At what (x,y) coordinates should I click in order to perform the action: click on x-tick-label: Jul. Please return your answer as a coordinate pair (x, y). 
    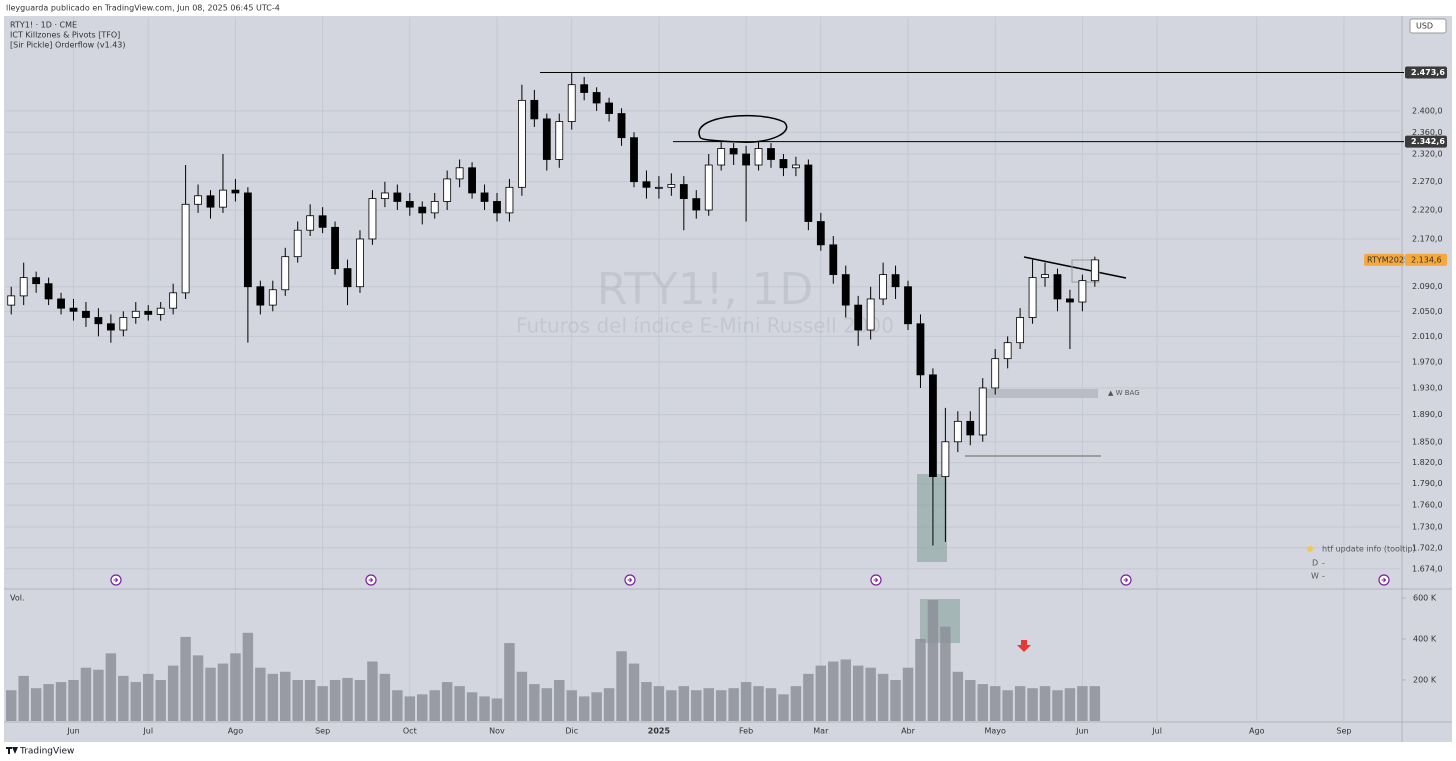
    Looking at the image, I should click on (1156, 731).